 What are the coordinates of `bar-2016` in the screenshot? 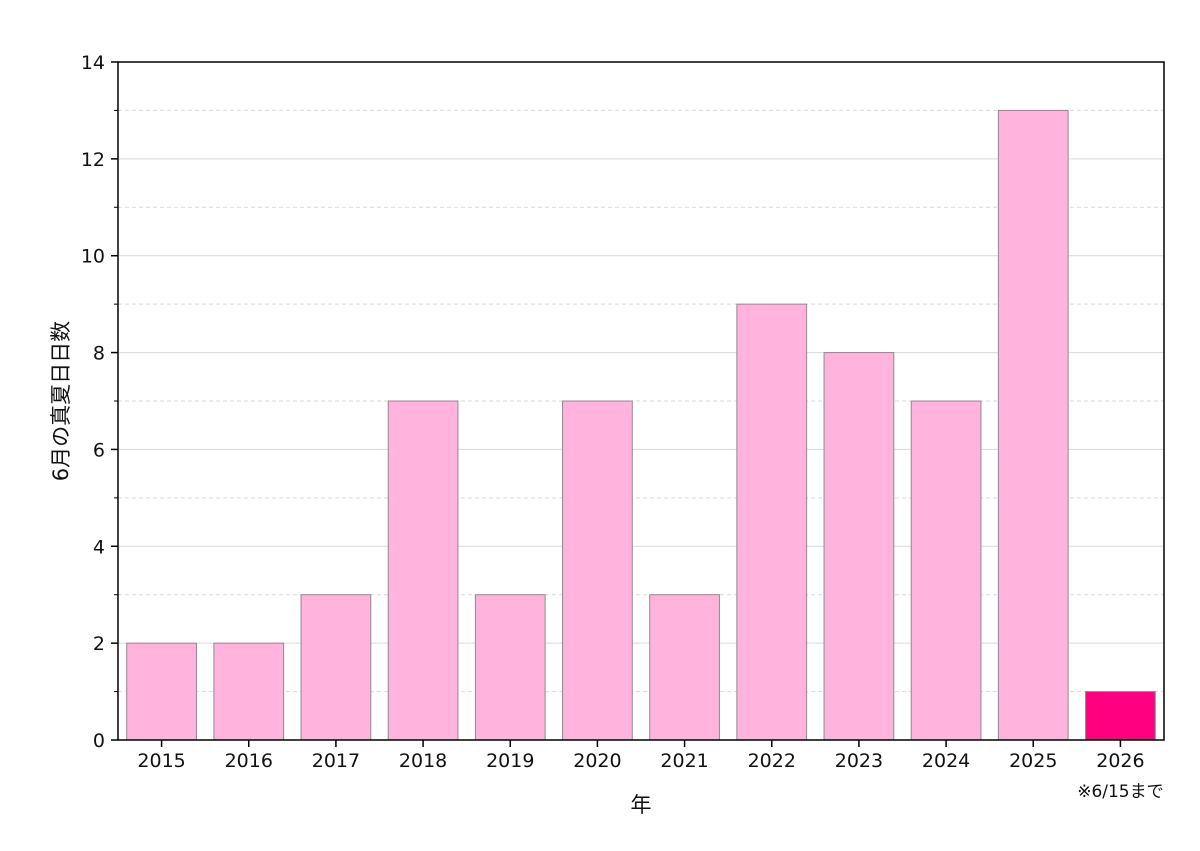 It's located at (249, 691).